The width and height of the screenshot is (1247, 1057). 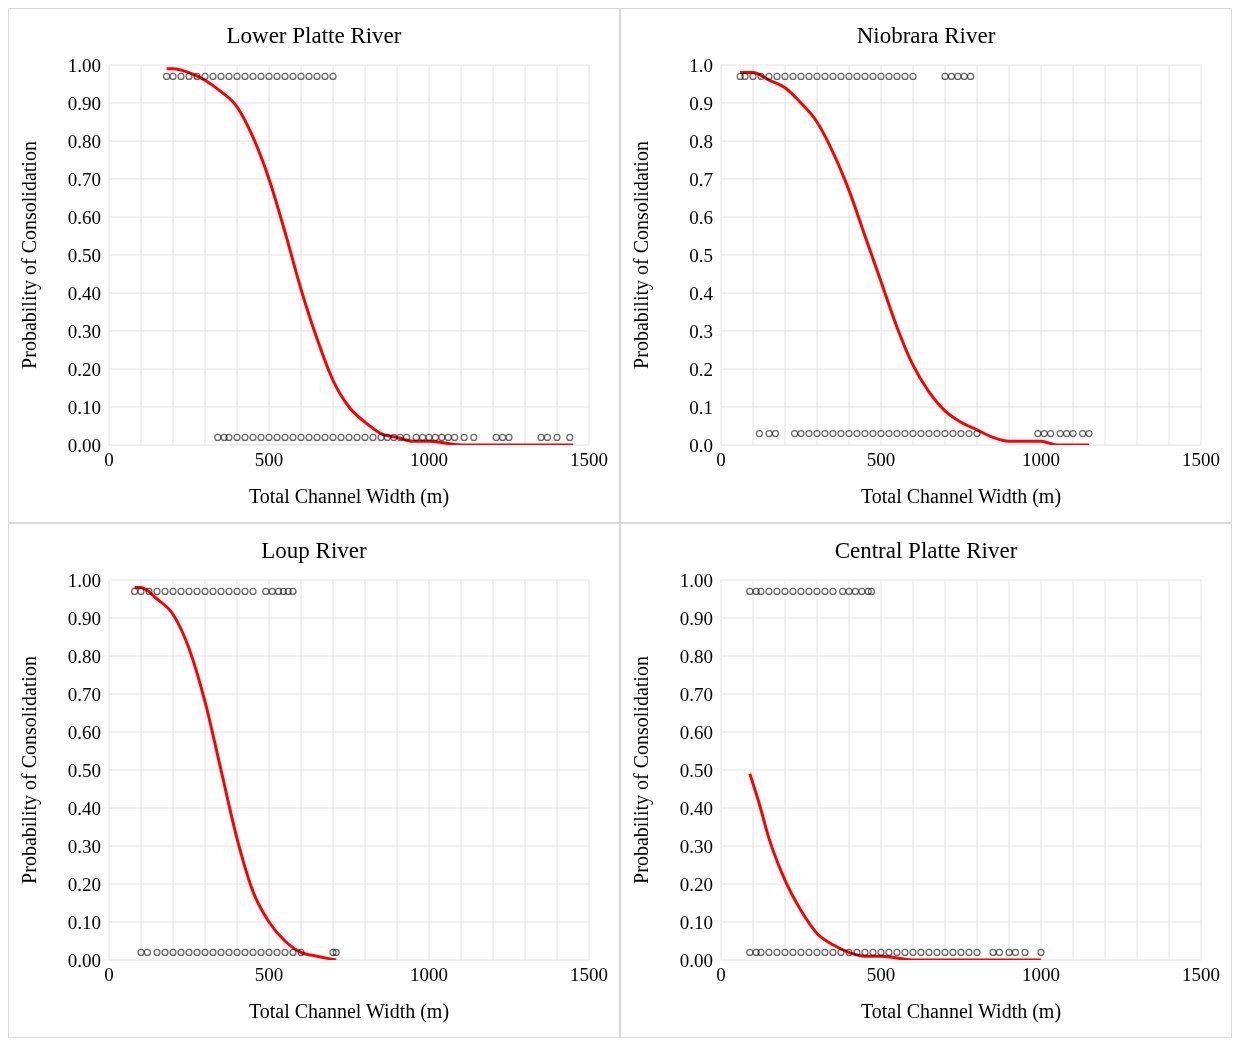 What do you see at coordinates (314, 36) in the screenshot?
I see `chart-title: Lower Platte River` at bounding box center [314, 36].